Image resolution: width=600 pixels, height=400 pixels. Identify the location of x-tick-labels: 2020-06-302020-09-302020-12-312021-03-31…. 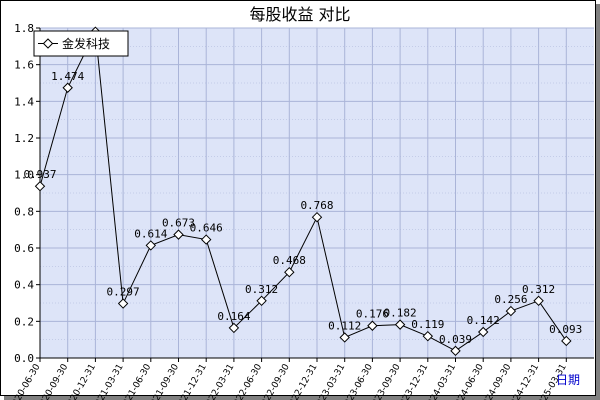
(288, 381).